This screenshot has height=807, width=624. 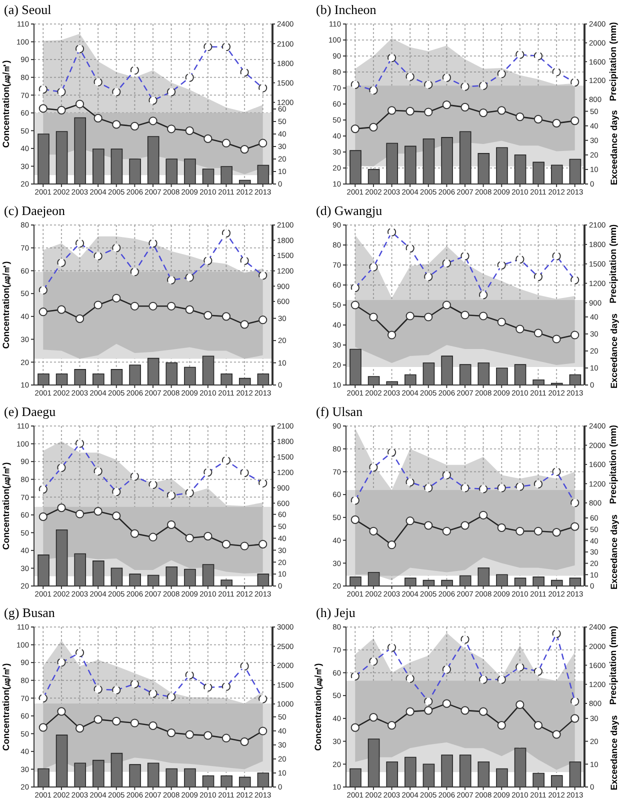 I want to click on chart-title: (f) Ulsan, so click(x=339, y=412).